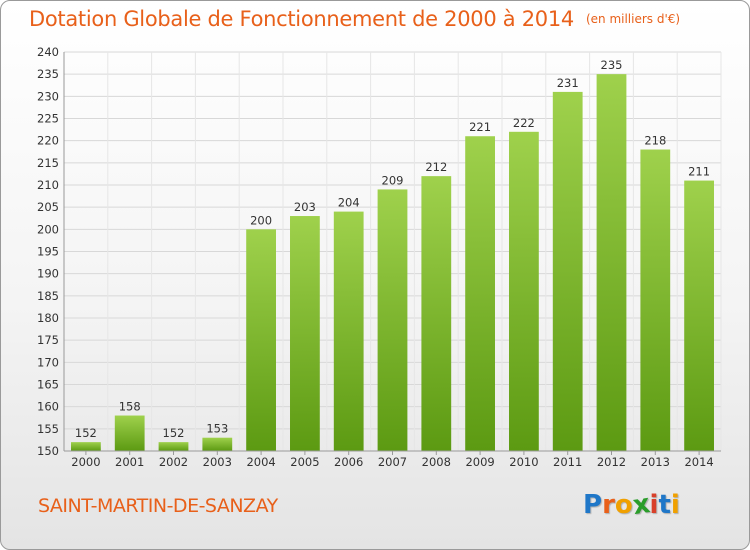 The image size is (750, 550). What do you see at coordinates (158, 506) in the screenshot?
I see `commune-name: SAINT-MARTIN-DE-SANZAY` at bounding box center [158, 506].